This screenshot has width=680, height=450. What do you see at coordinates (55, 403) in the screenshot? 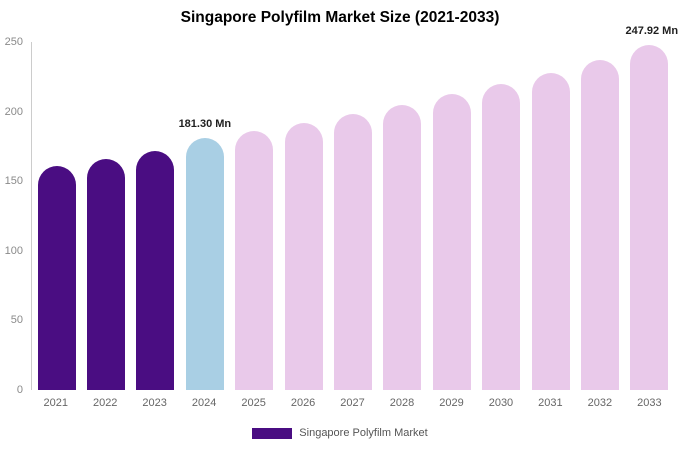
I see `x-tick-label: 2021` at bounding box center [55, 403].